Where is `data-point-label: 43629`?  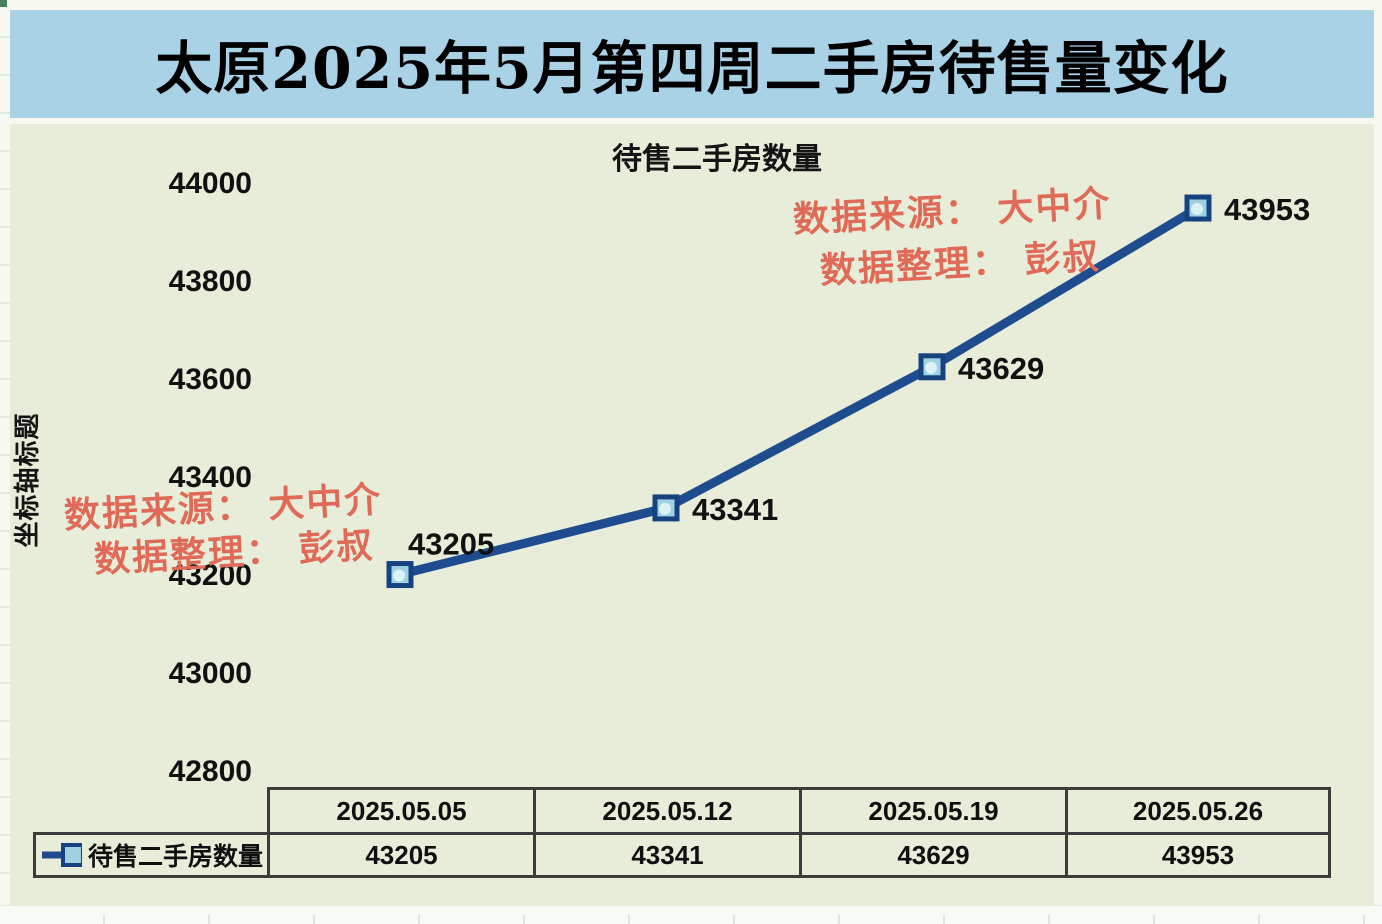 data-point-label: 43629 is located at coordinates (1001, 368).